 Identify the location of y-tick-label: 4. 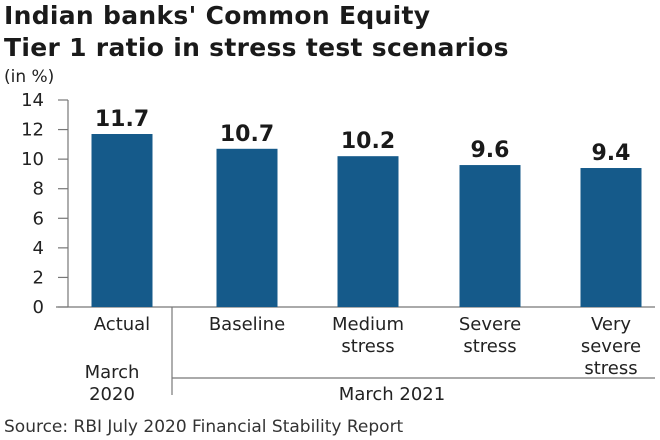
(38, 248).